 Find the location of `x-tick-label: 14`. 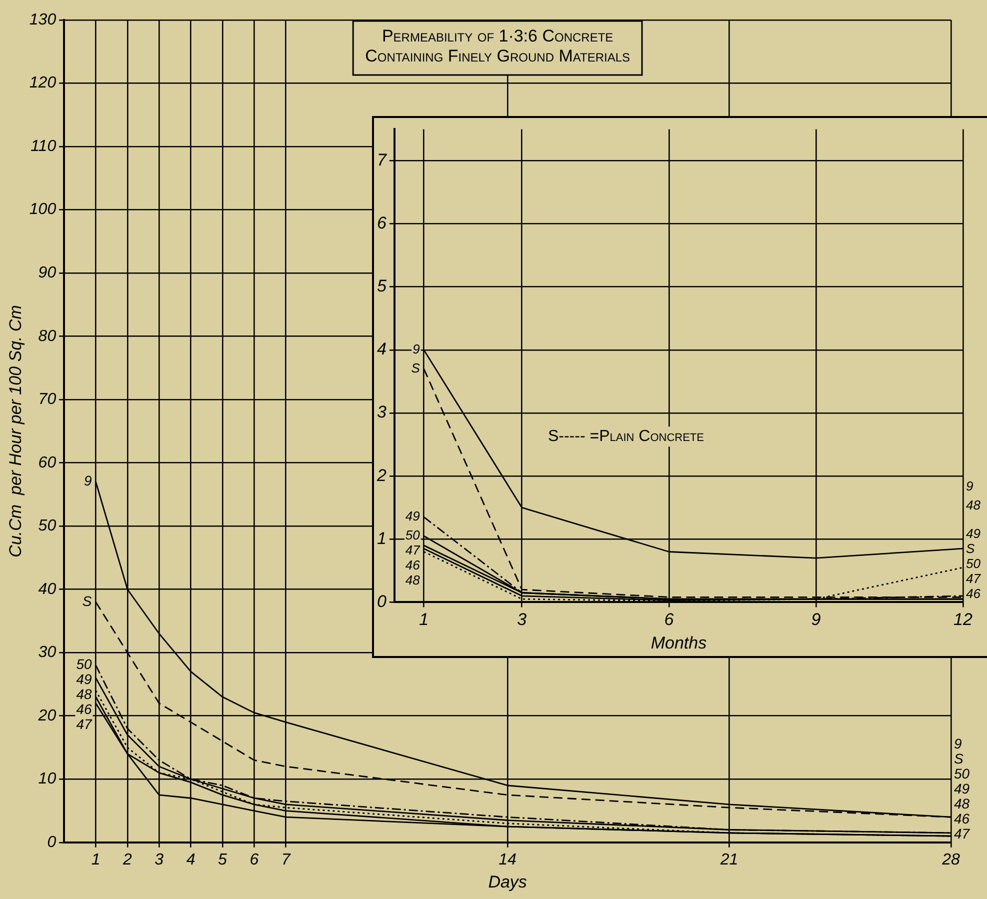

x-tick-label: 14 is located at coordinates (507, 859).